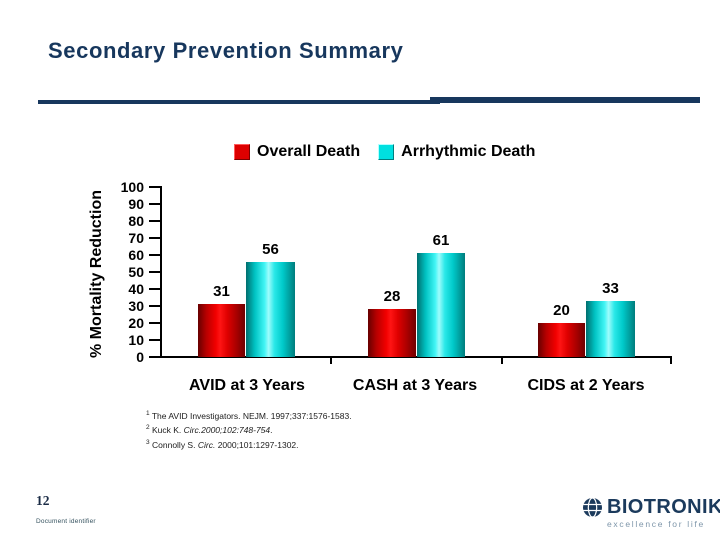 Image resolution: width=720 pixels, height=540 pixels. Describe the element at coordinates (271, 430) in the screenshot. I see `footnote-text: .` at that location.